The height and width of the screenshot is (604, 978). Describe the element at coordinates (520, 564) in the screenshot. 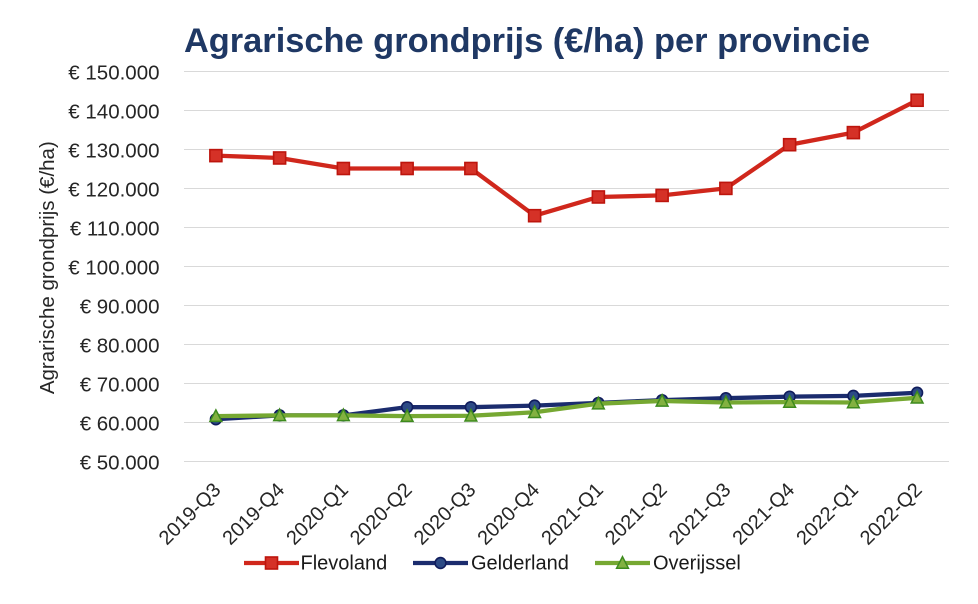

I see `svg-text: Gelderland` at that location.